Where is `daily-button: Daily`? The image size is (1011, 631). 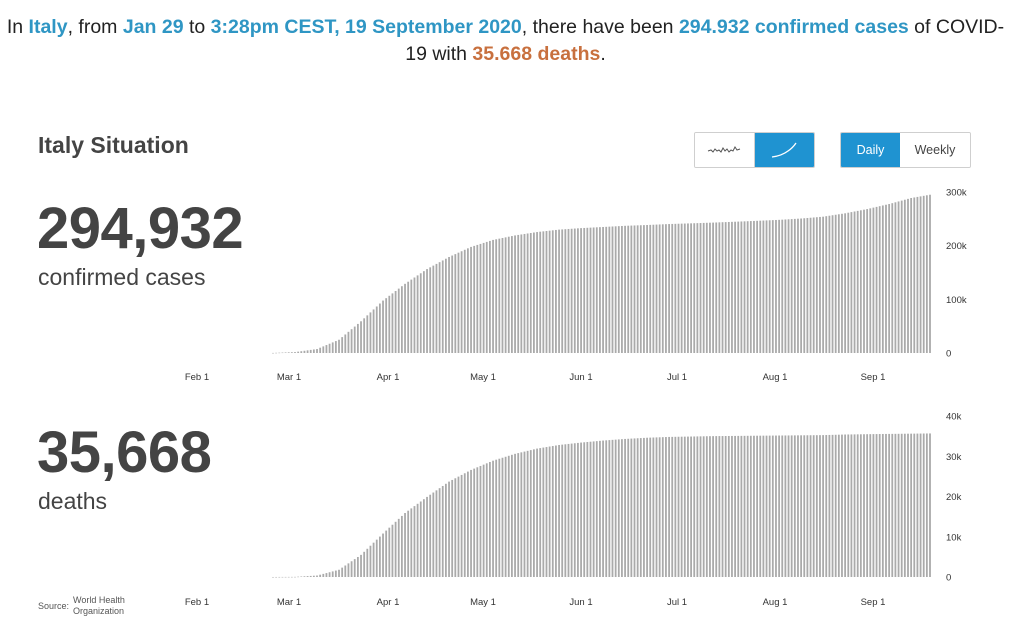 daily-button: Daily is located at coordinates (870, 150).